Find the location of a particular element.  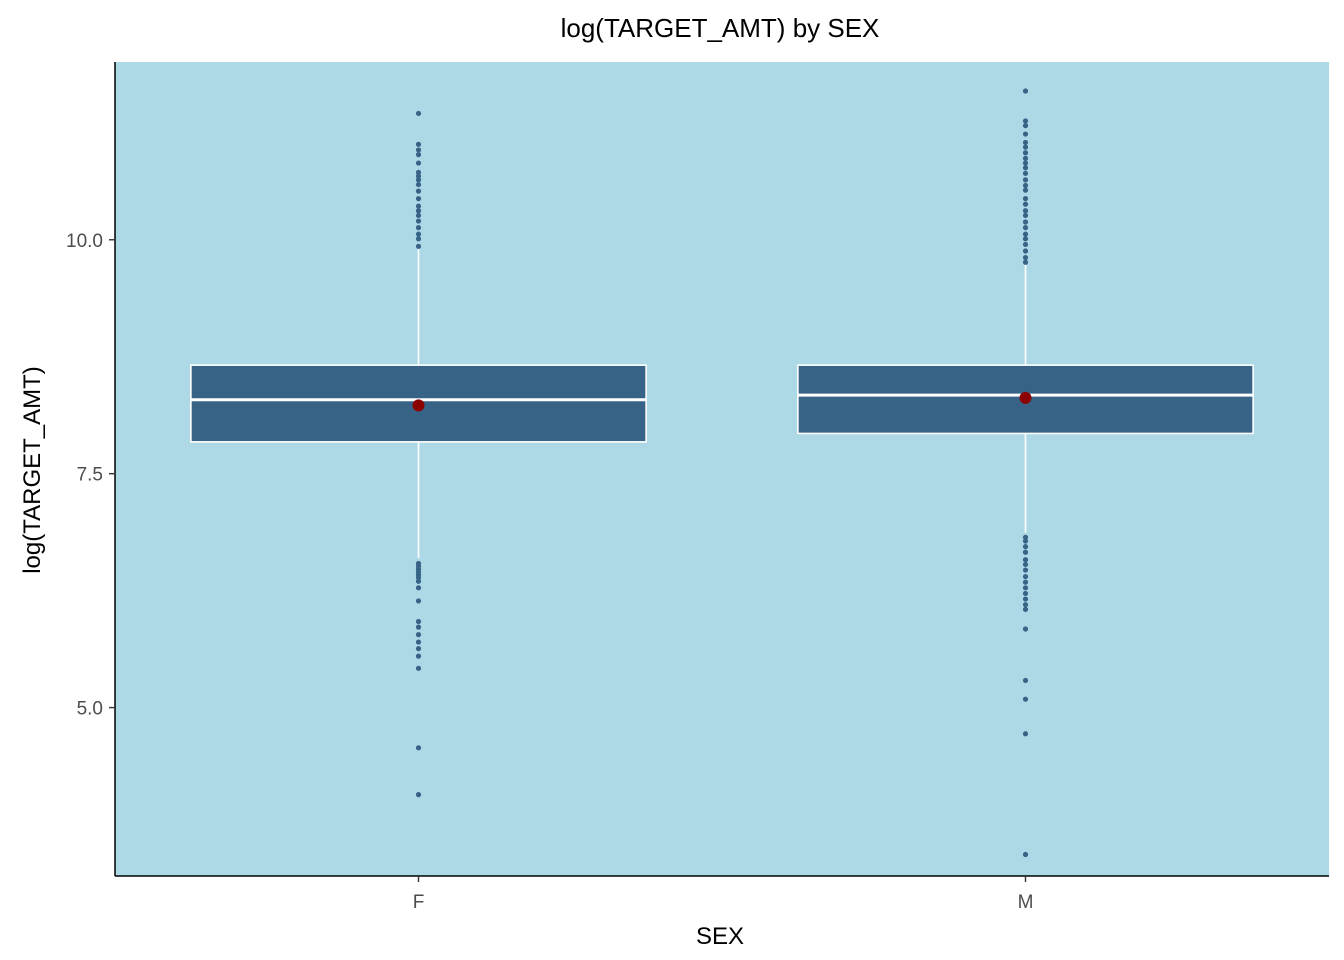

y-tick-label: 5.0 is located at coordinates (90, 709).